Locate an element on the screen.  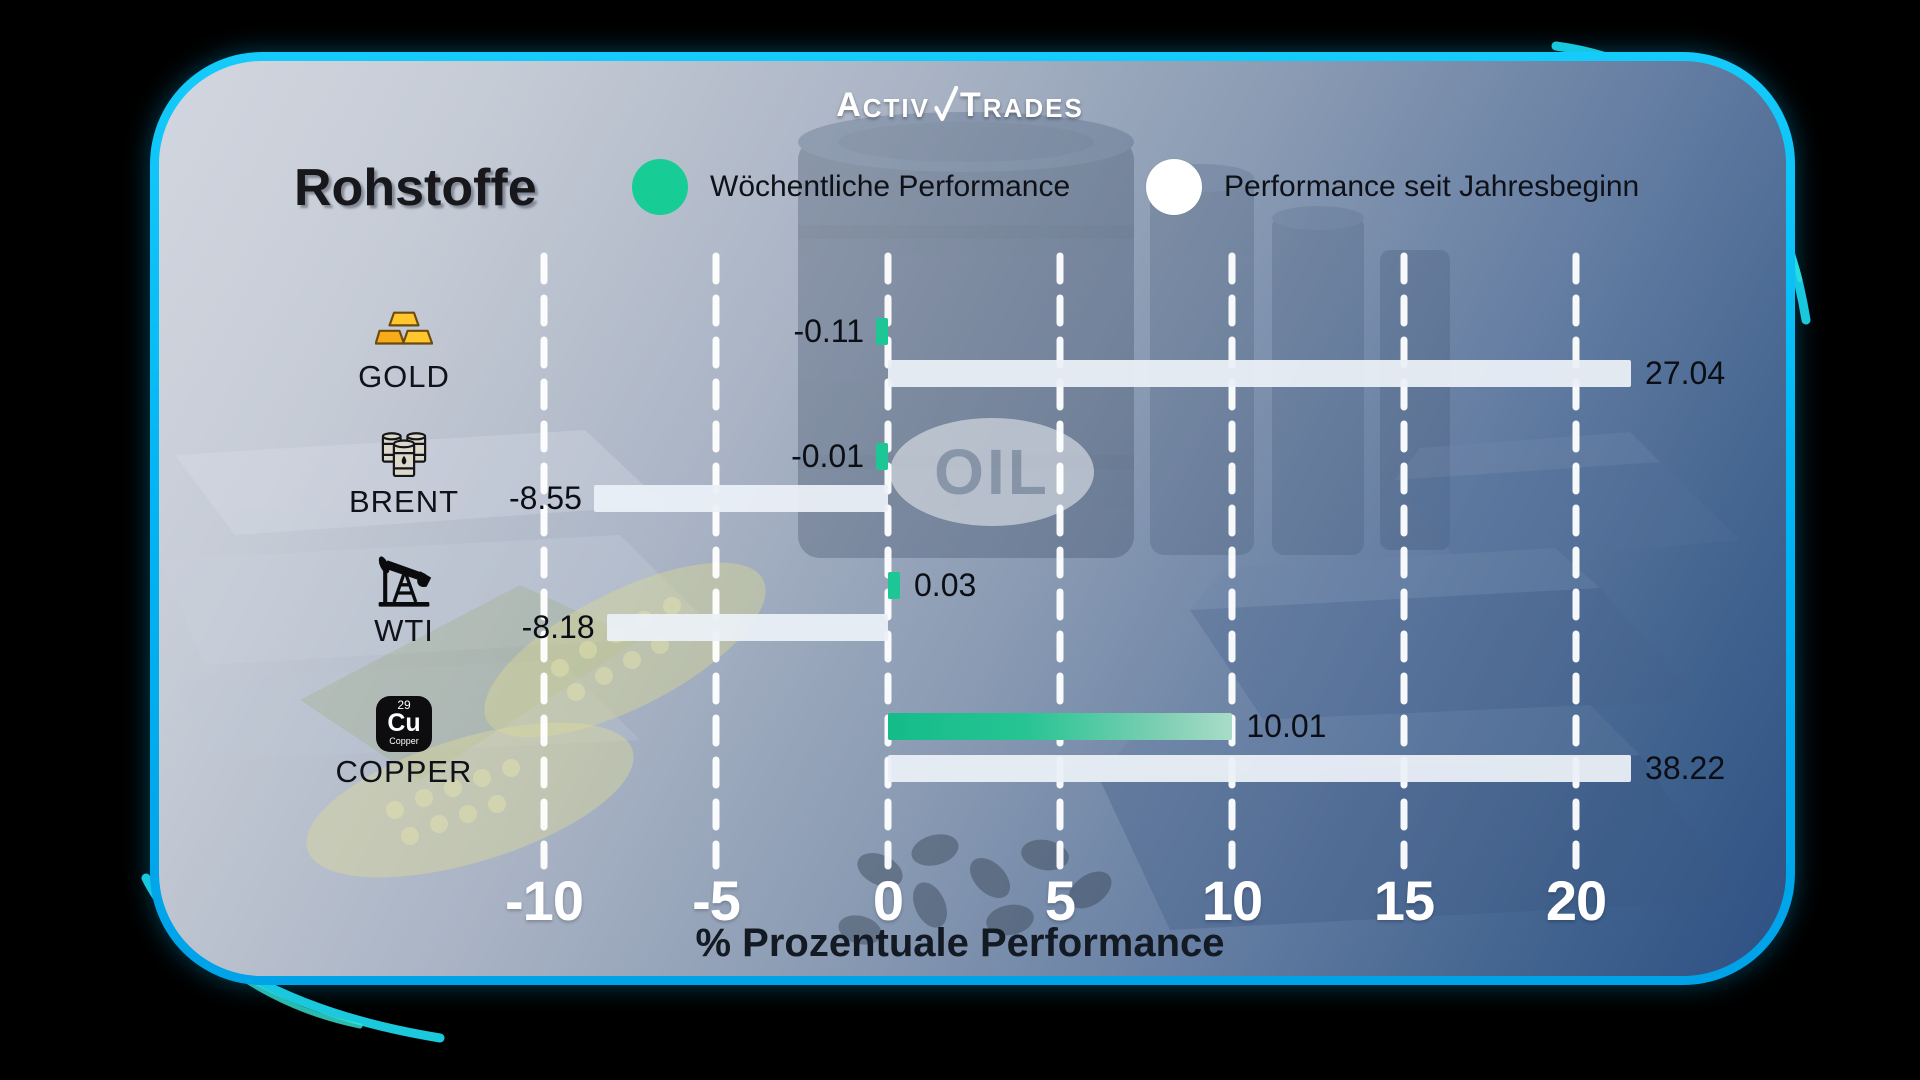
category-label-gold: GOLD is located at coordinates (404, 376).